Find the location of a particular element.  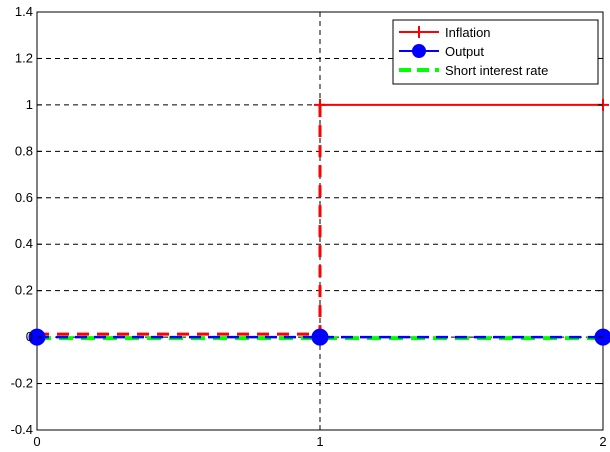

y-tick-label: 1.2 is located at coordinates (24, 57).